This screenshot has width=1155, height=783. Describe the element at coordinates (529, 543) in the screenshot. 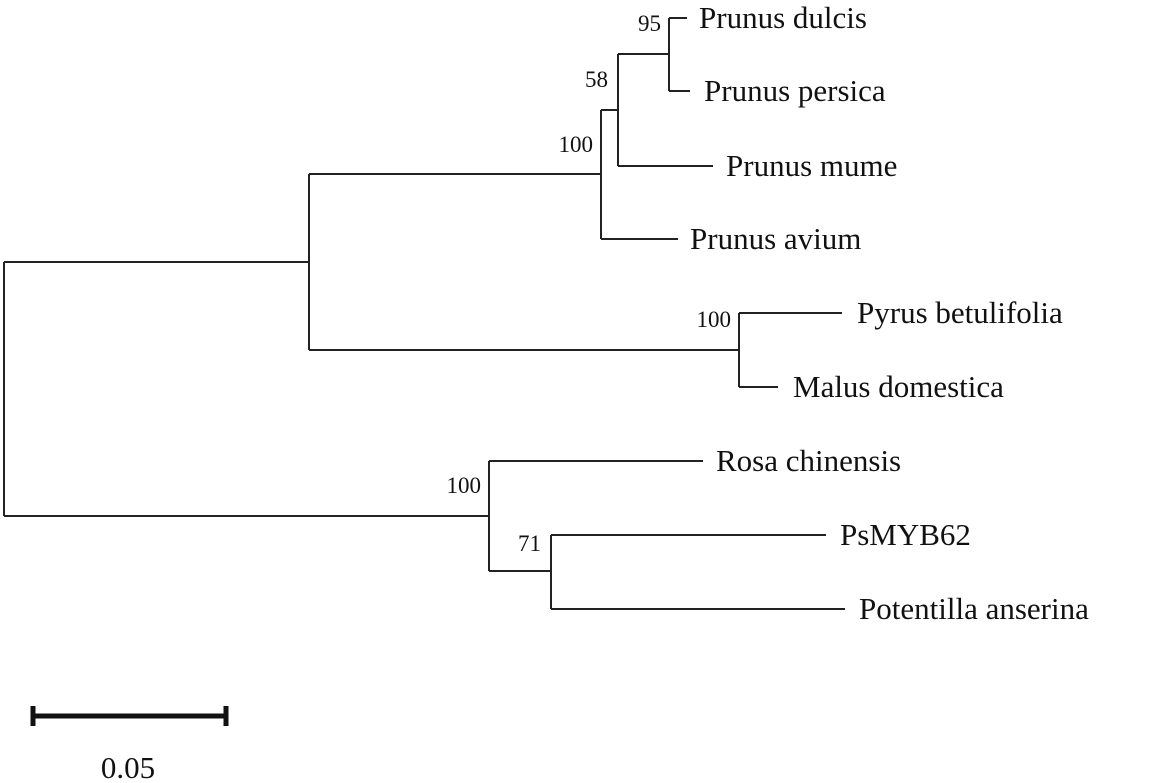

I see `bootstrap-label: 71` at that location.